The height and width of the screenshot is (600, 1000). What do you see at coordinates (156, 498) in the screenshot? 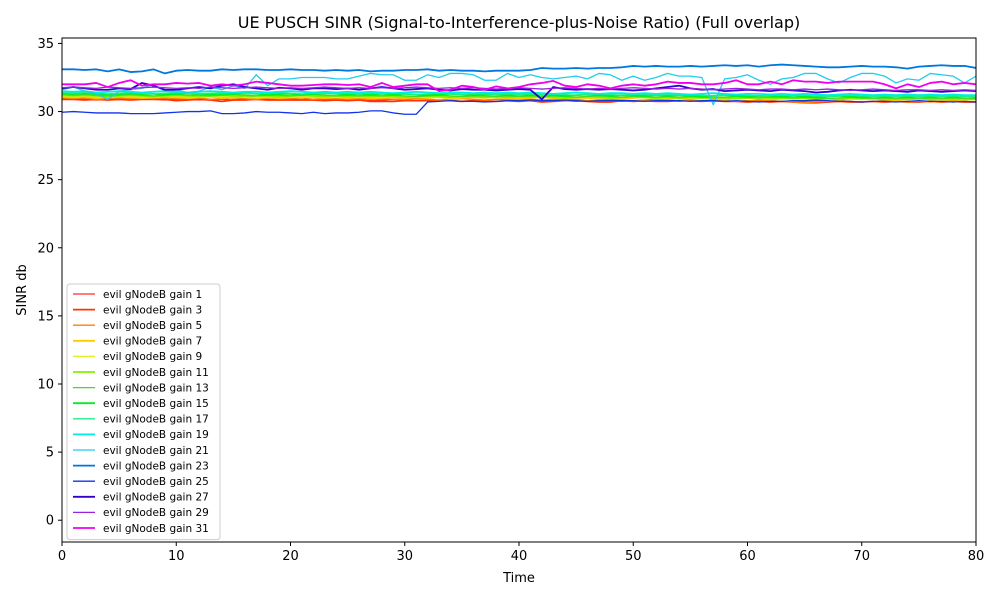
I see `legend-label: evil gNodeB gain 27` at bounding box center [156, 498].